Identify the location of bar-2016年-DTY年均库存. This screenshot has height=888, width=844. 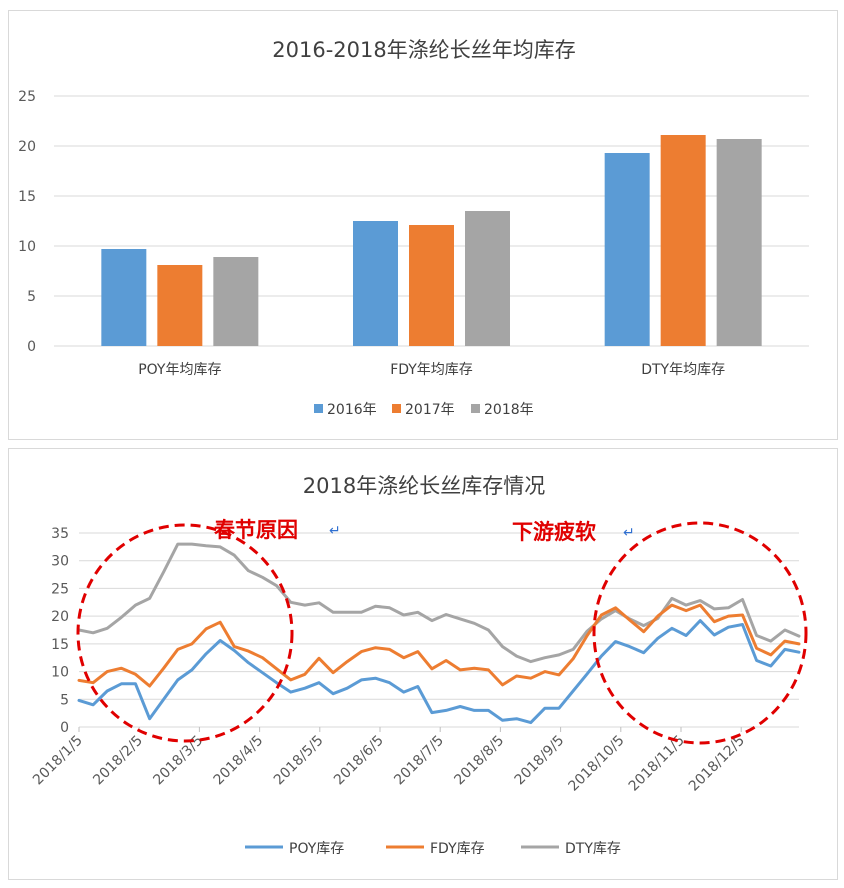
(627, 249).